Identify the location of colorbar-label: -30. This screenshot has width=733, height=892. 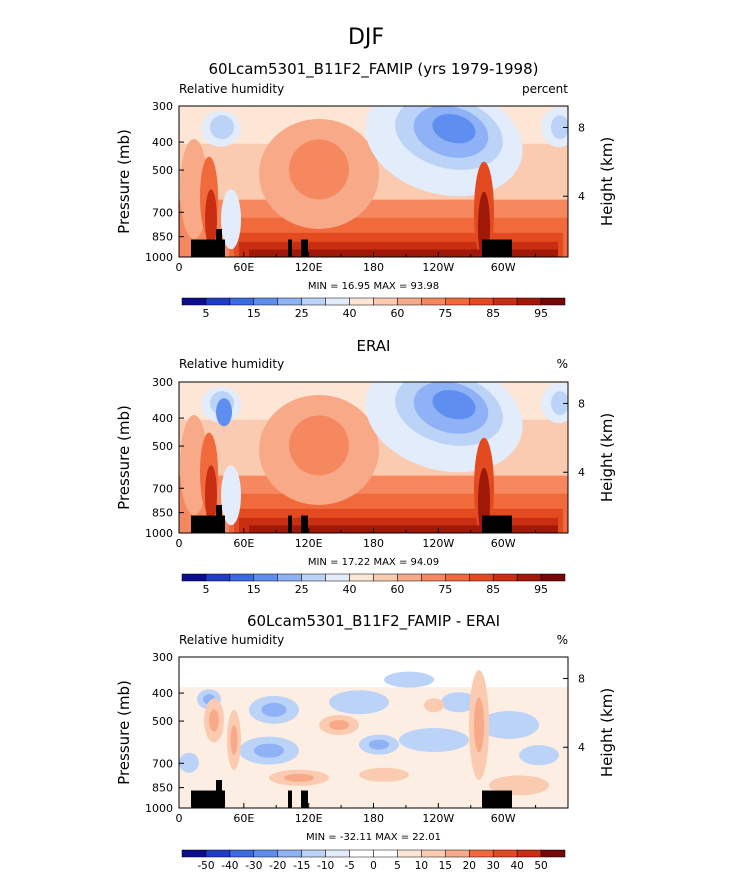
(253, 866).